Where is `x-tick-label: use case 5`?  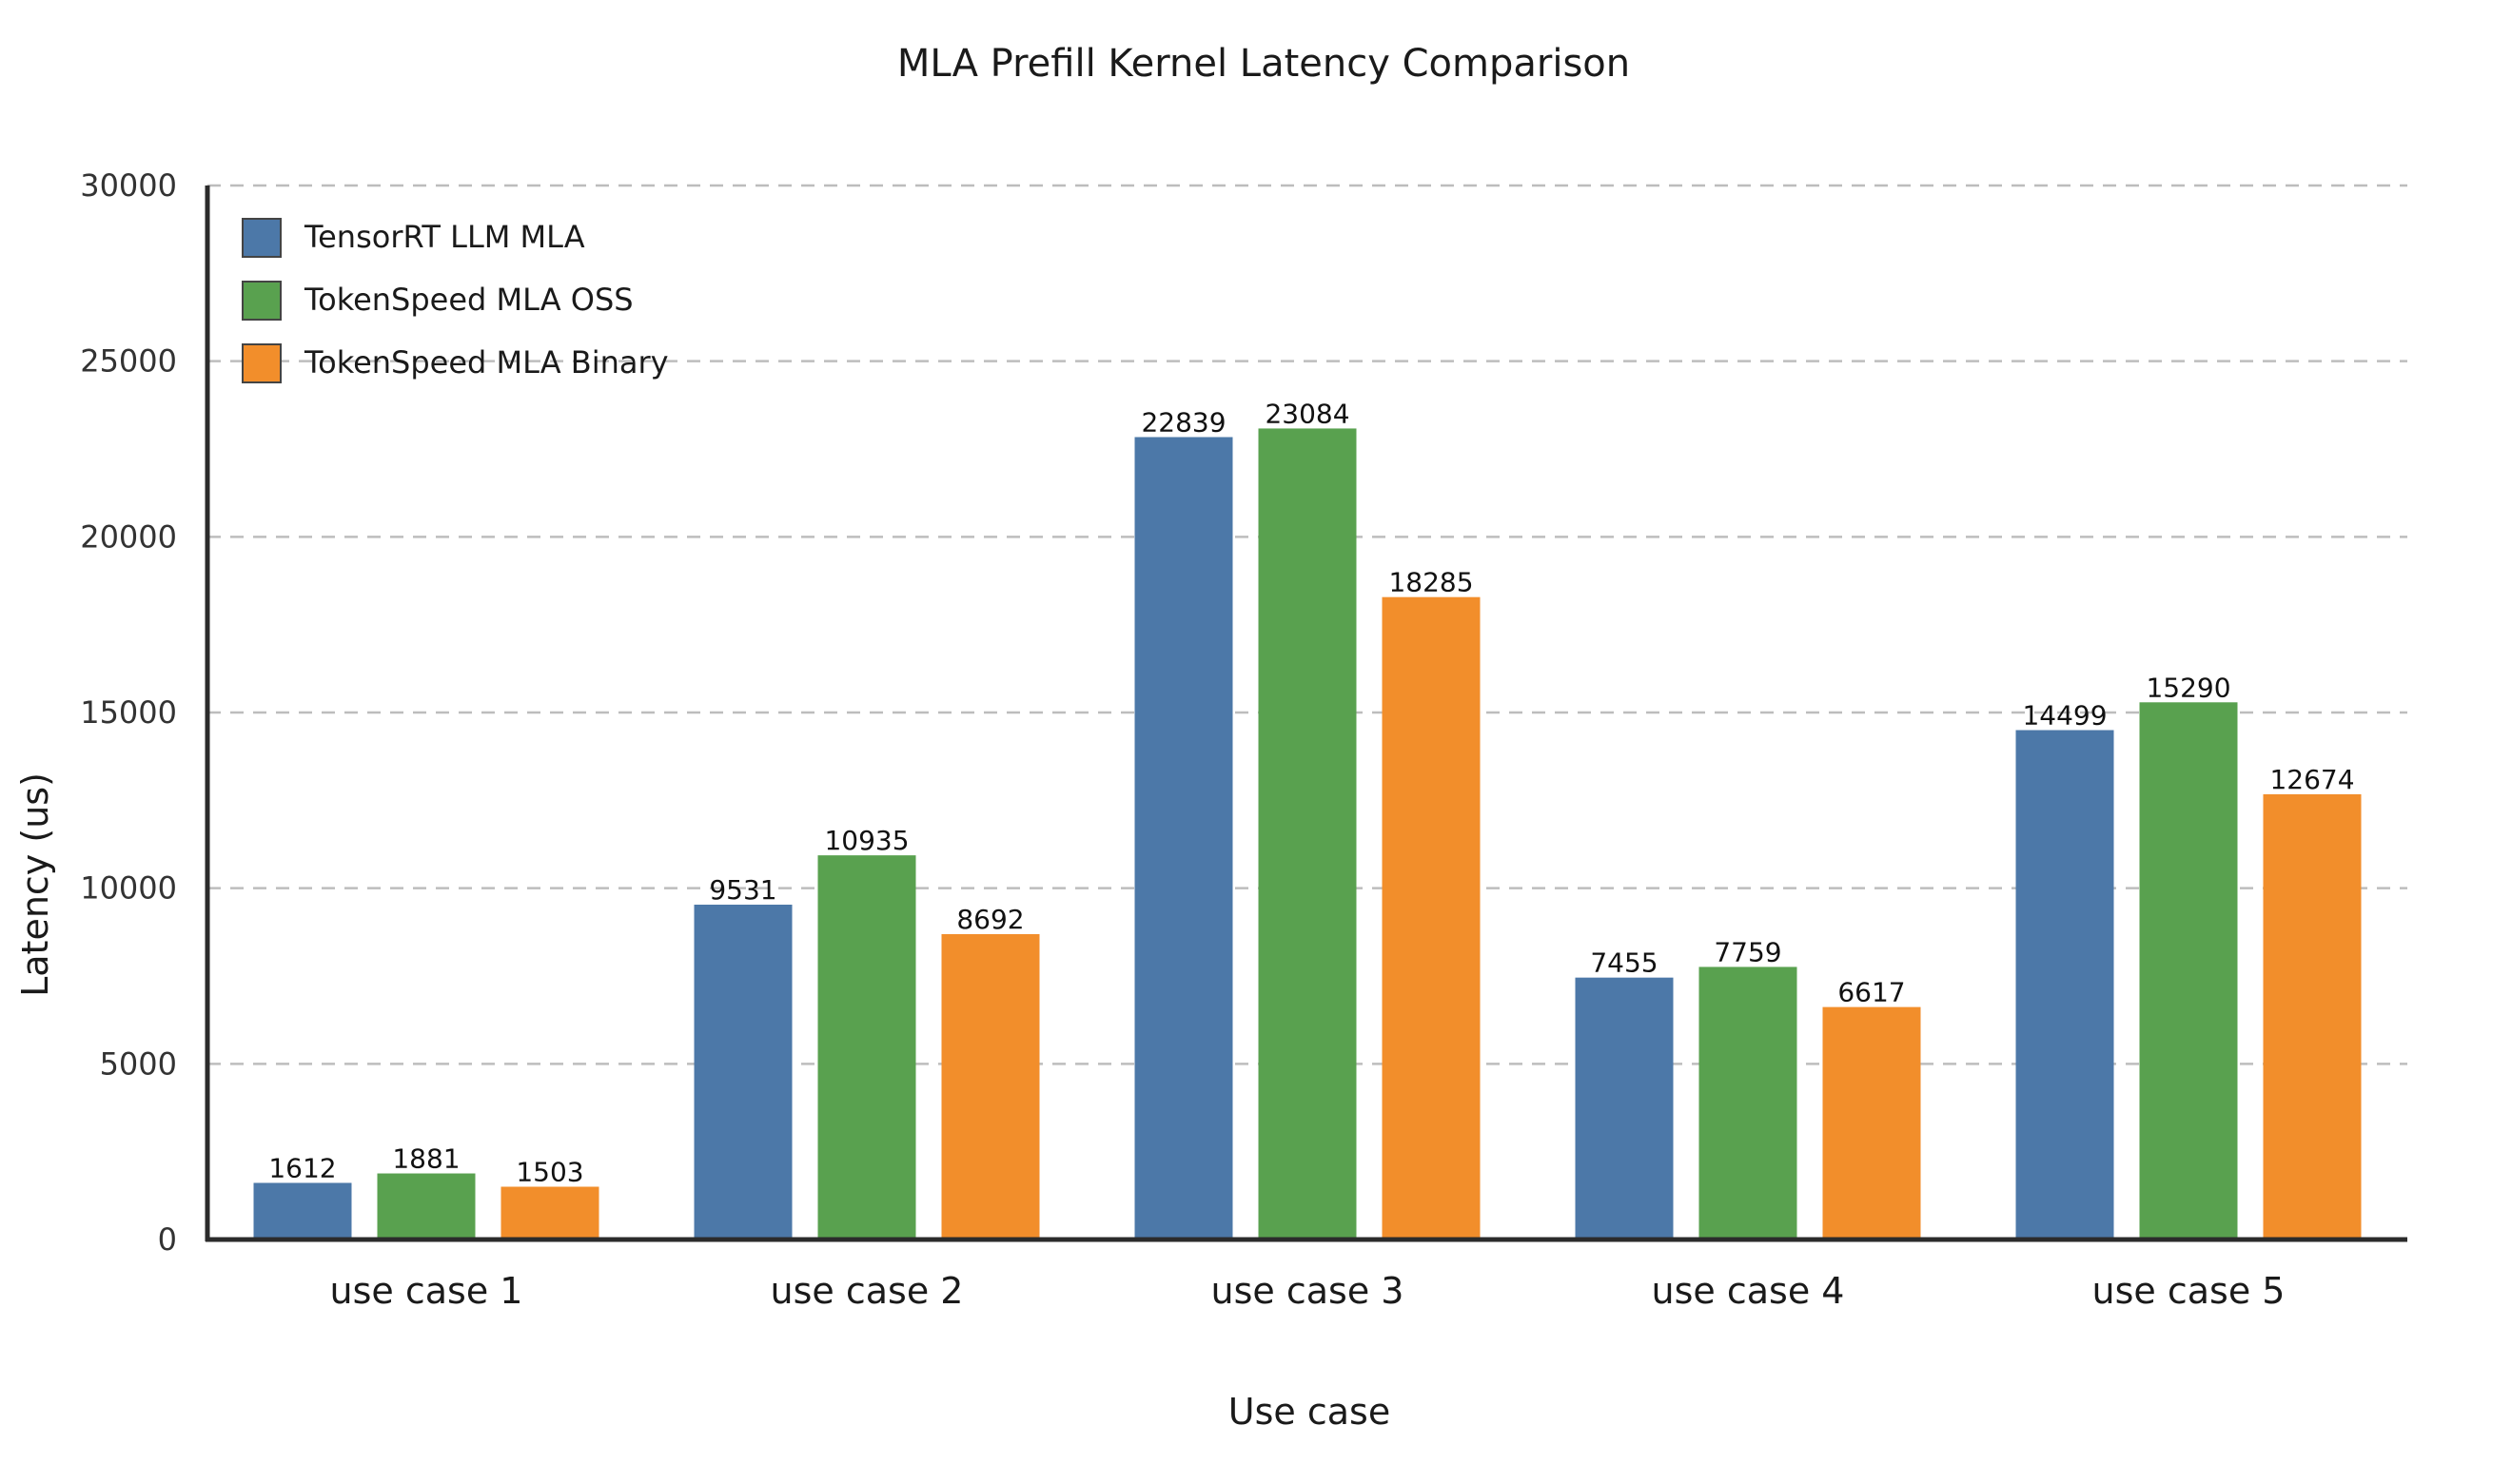
x-tick-label: use case 5 is located at coordinates (2189, 1291).